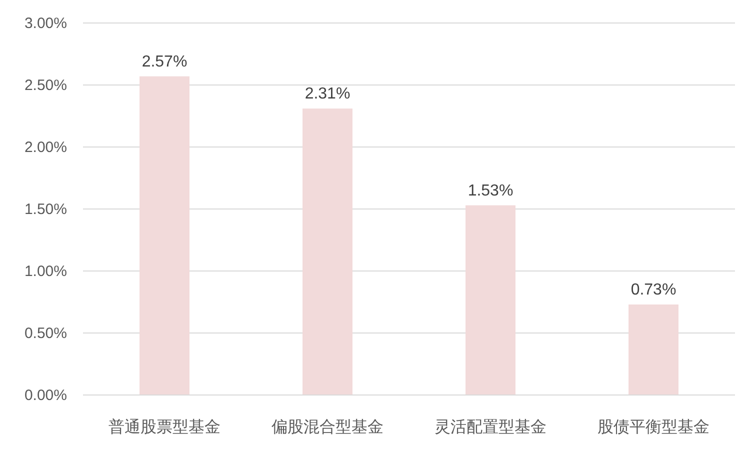 The image size is (752, 455). I want to click on y-tick-label: 1.00%, so click(45, 271).